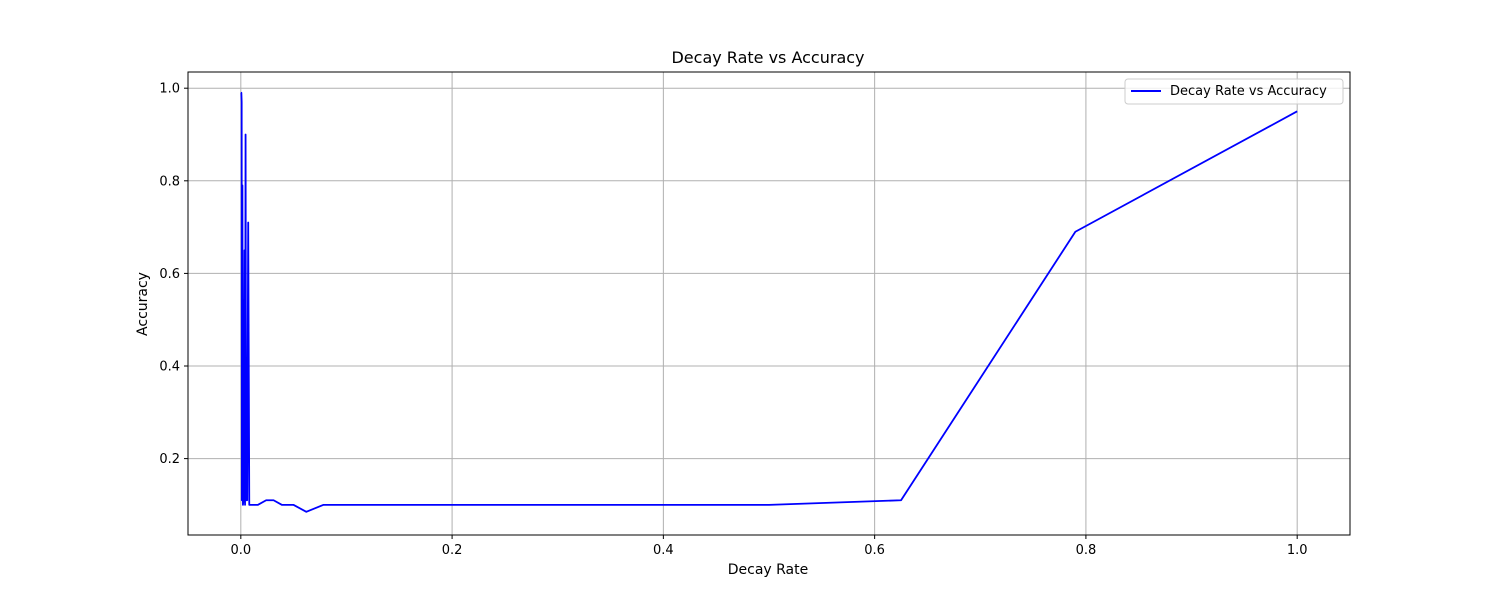 This screenshot has height=600, width=1500. I want to click on x-tick-label: 0.8, so click(1086, 550).